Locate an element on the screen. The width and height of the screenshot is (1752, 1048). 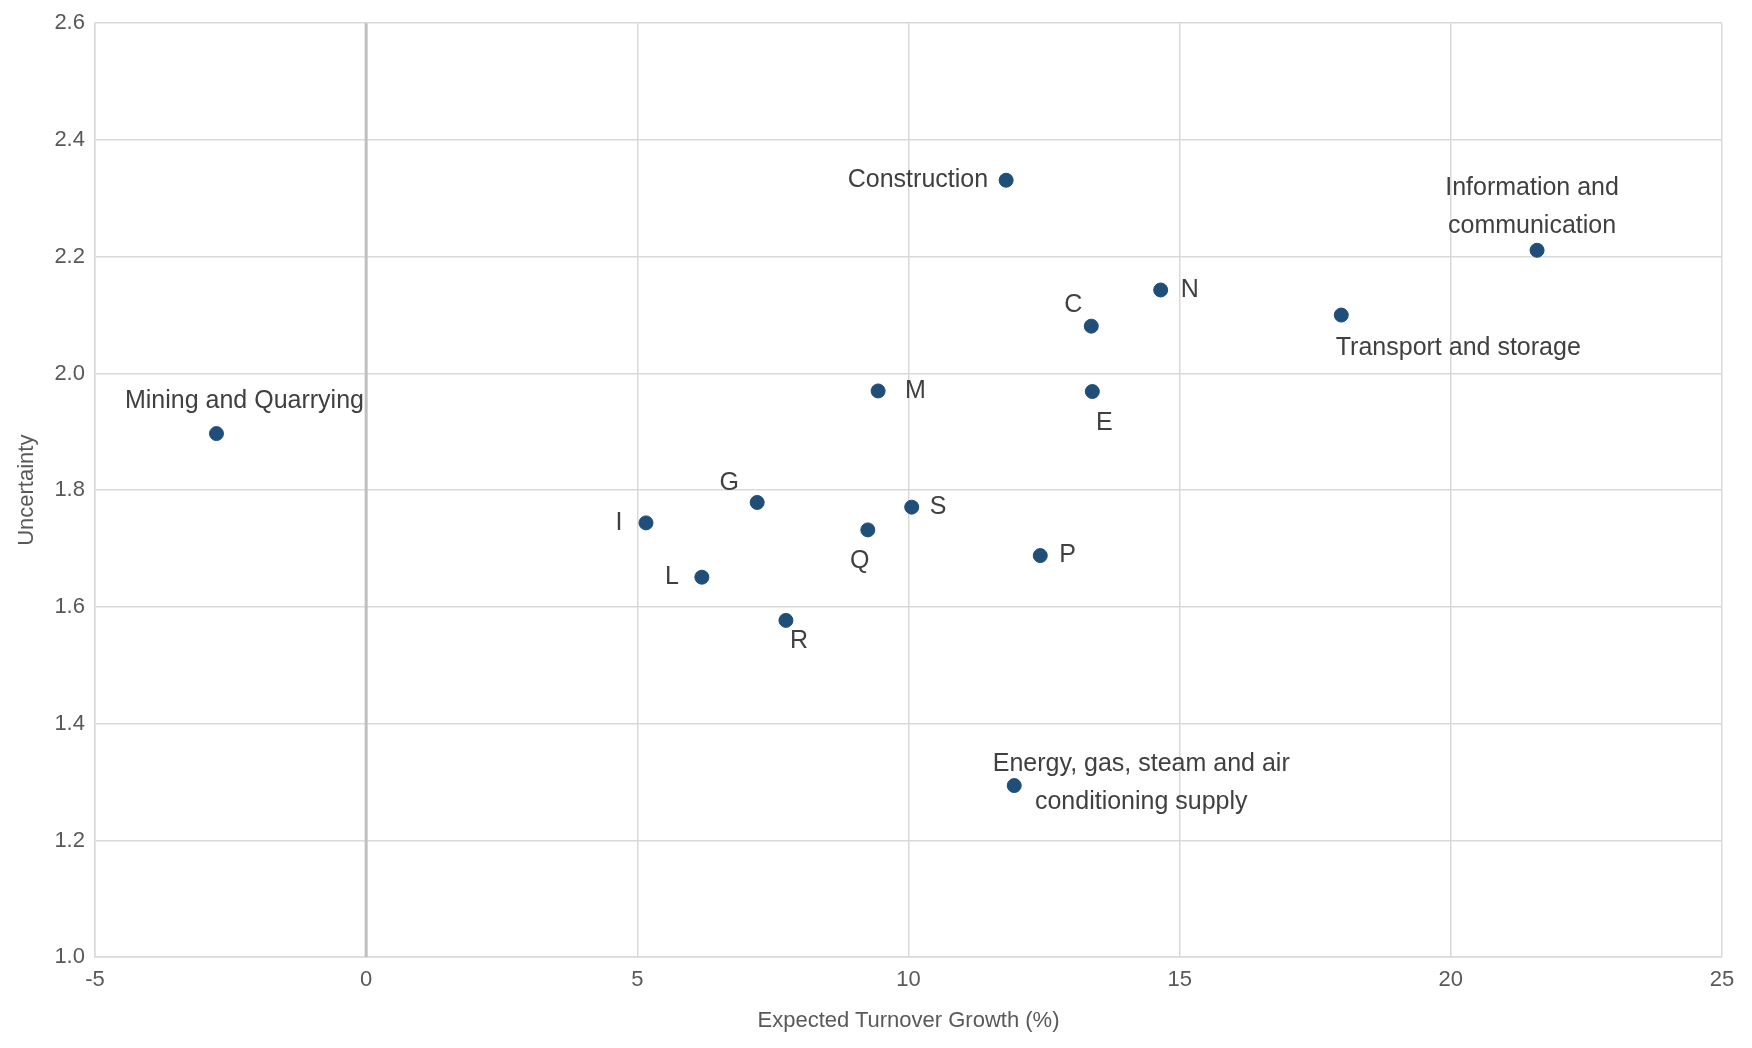
y-axis-title: Uncertainty is located at coordinates (26, 490).